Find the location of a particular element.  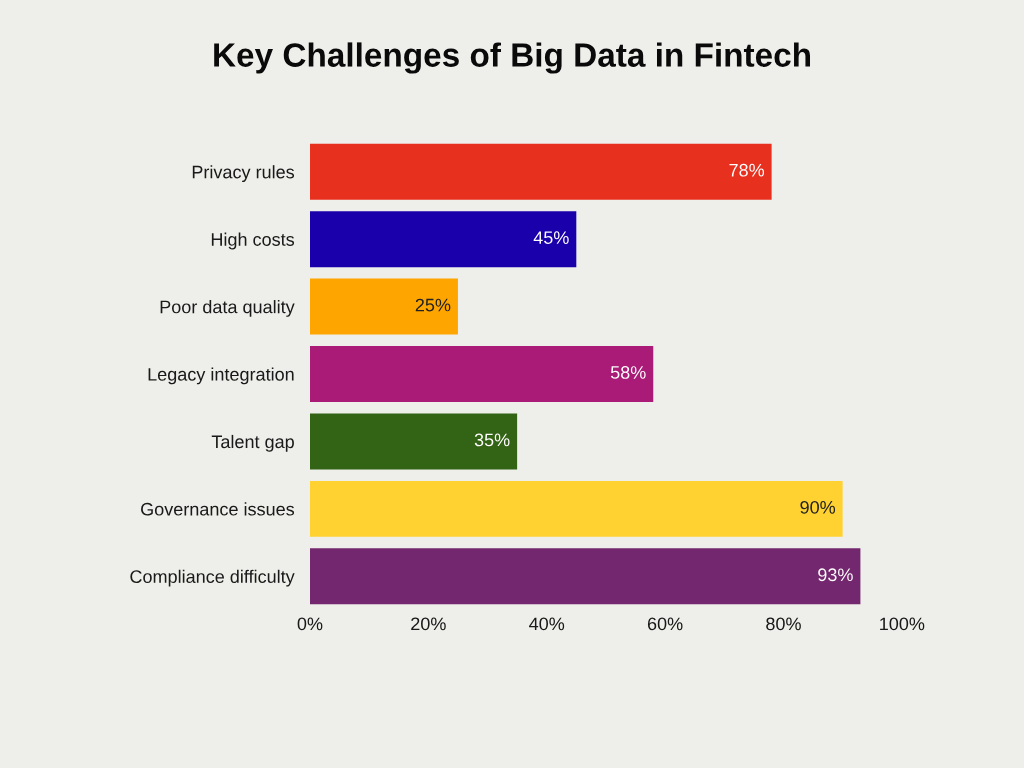

data-label: 45% is located at coordinates (551, 237).